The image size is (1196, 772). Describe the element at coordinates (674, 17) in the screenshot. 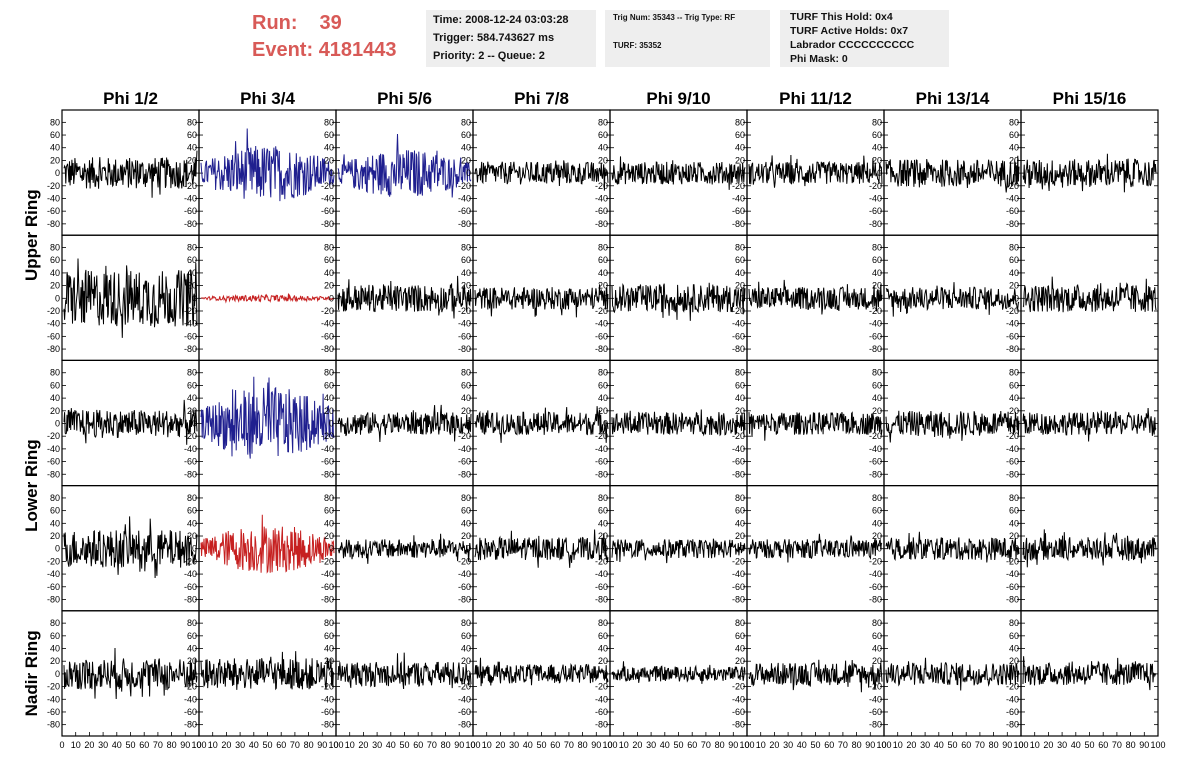

I see `trig-num-text: Trig Num: 35343 -- Trig Type: RF` at that location.